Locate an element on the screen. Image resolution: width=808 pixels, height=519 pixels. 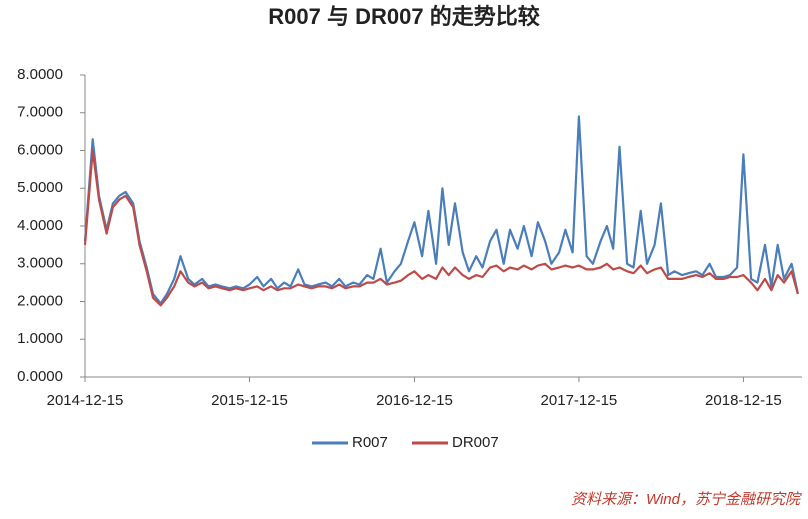
y-tick-label: 1.0000 is located at coordinates (40, 338).